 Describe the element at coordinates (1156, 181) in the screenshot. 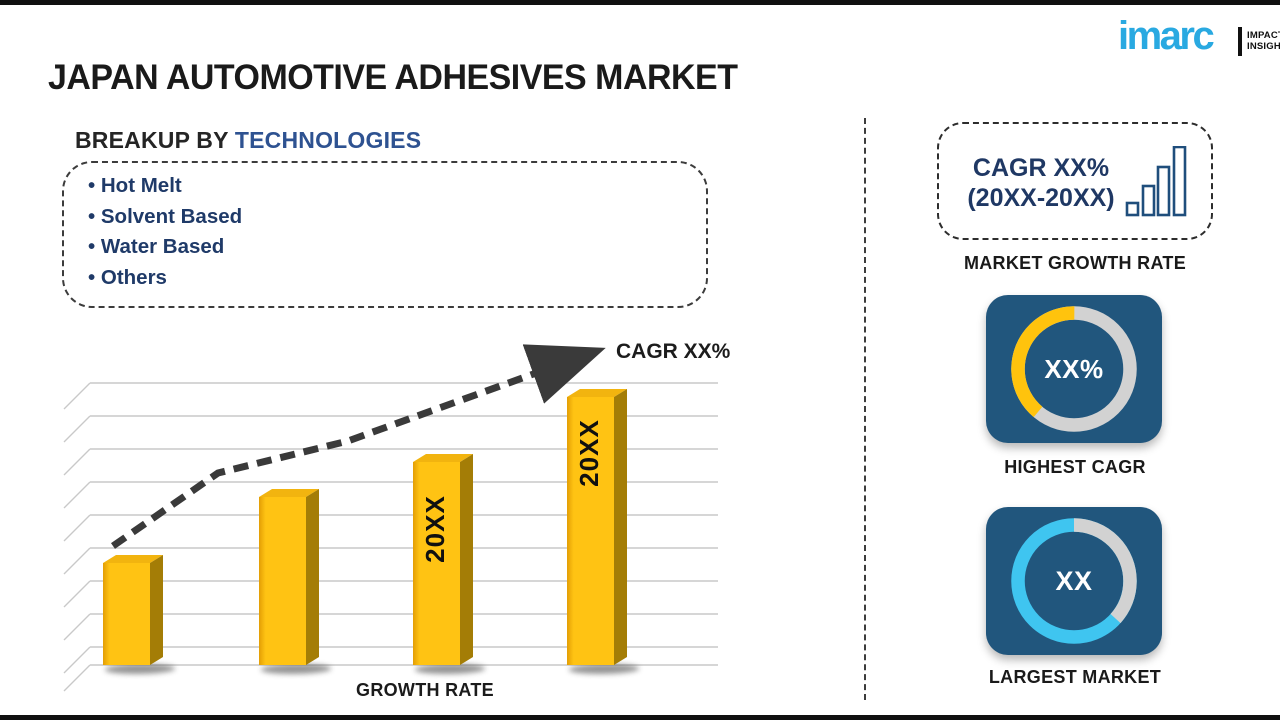

I see `bar-chart-icon` at that location.